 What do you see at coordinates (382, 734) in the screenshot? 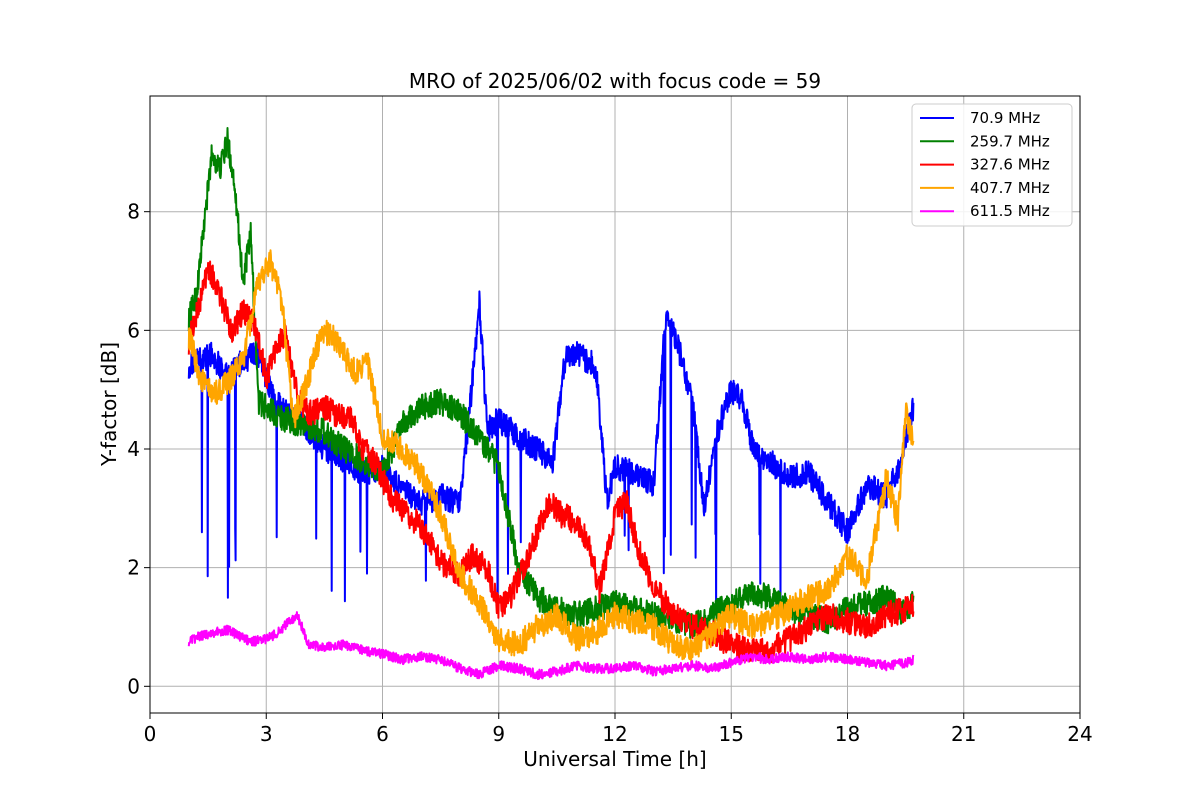
I see `x-tick-label: 6` at bounding box center [382, 734].